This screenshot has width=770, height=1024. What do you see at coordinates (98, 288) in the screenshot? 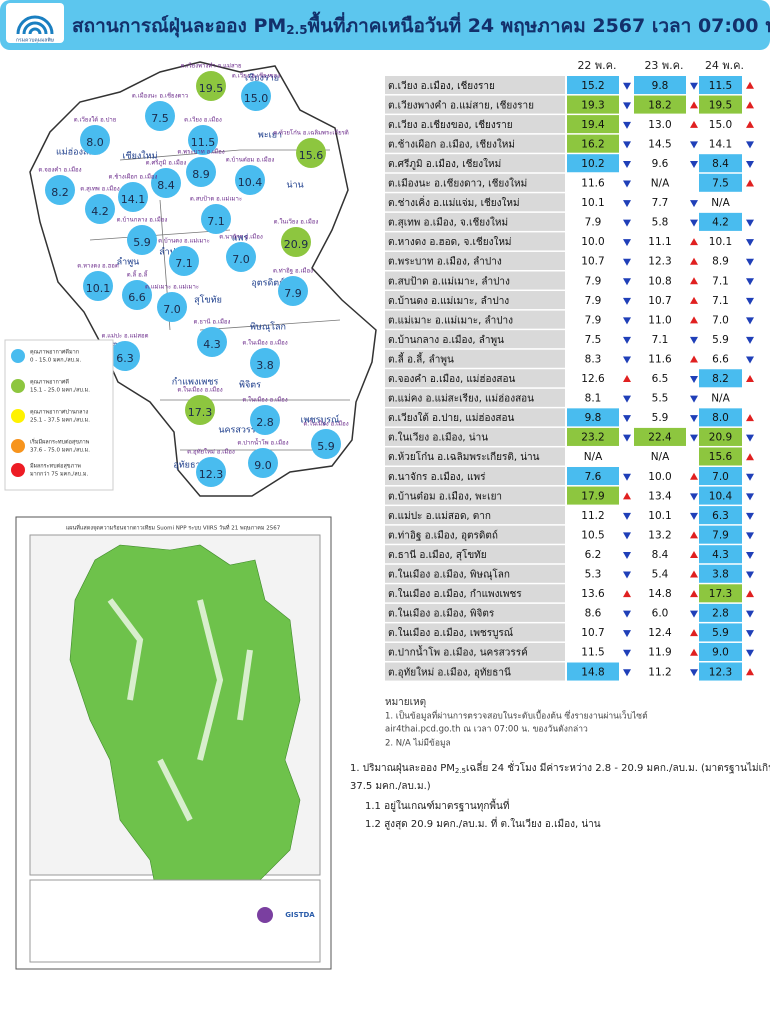
I see `station-value: 10.1` at bounding box center [98, 288].